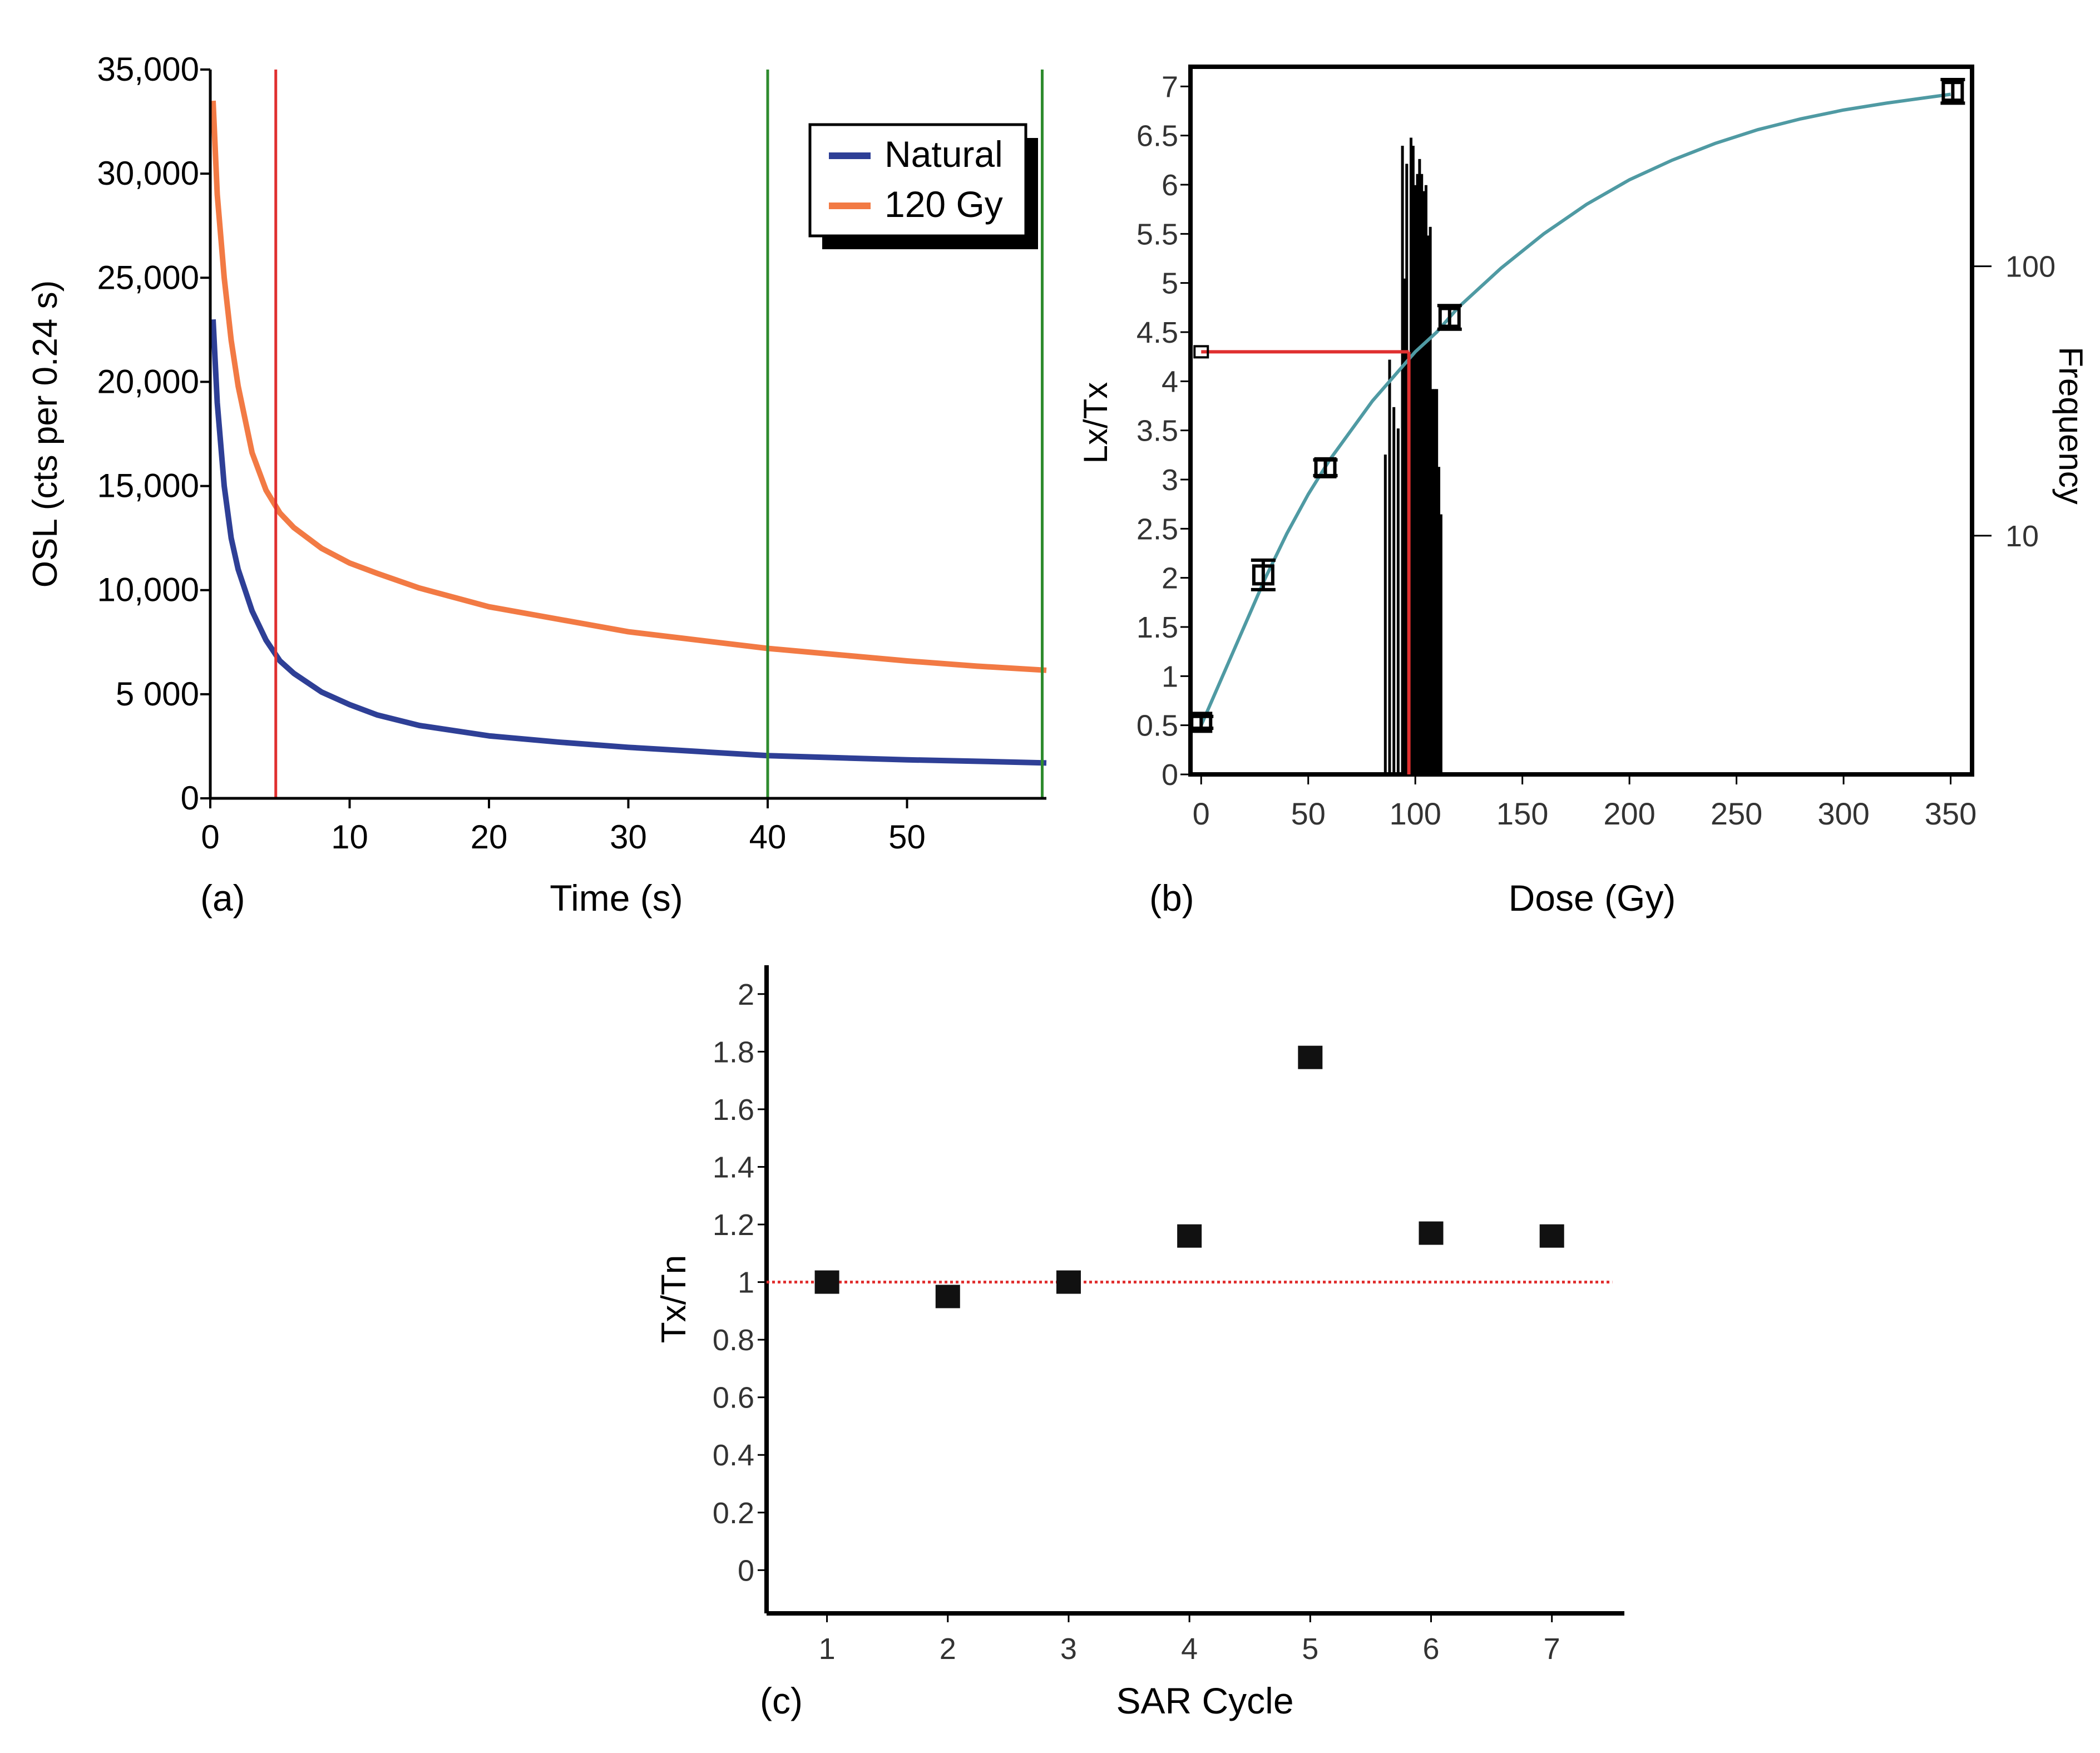  Describe the element at coordinates (563, 827) in the screenshot. I see `panel-a-x-ticks: 0 10 20 30 40 50` at that location.